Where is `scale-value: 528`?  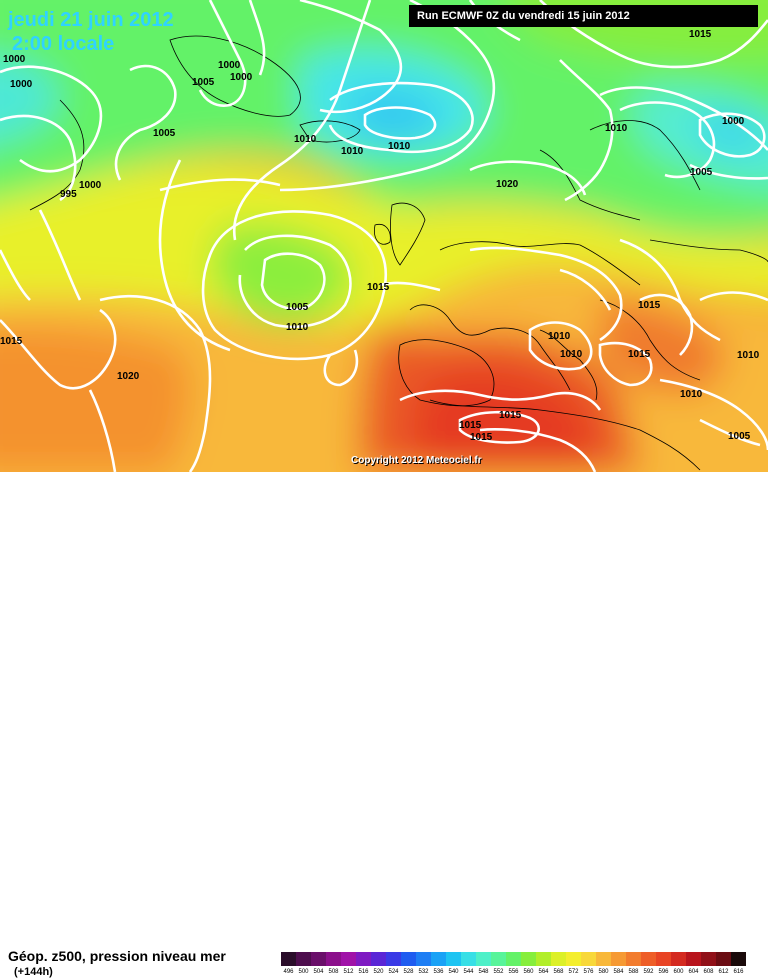
scale-value: 528 is located at coordinates (408, 972).